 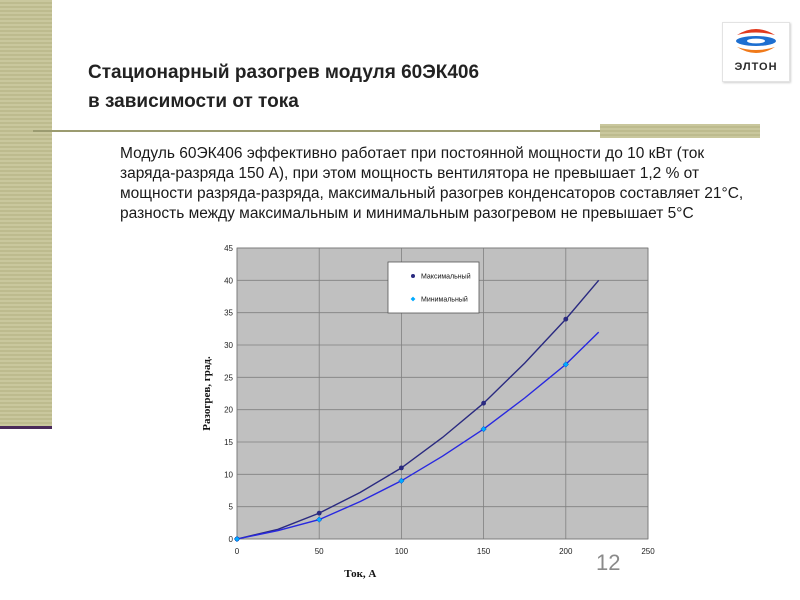 What do you see at coordinates (360, 574) in the screenshot?
I see `x-axis-label: Ток, А` at bounding box center [360, 574].